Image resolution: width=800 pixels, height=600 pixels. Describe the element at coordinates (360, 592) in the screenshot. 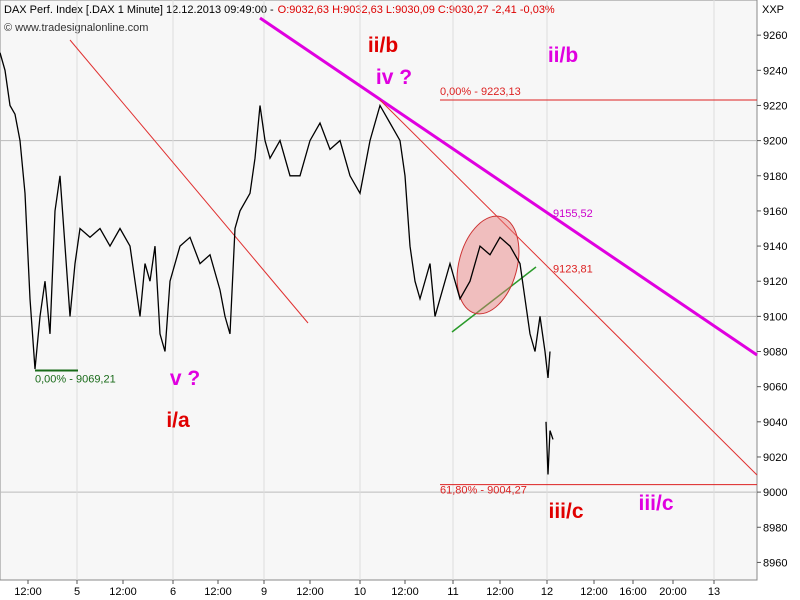

I see `x-tick-label: 10` at that location.